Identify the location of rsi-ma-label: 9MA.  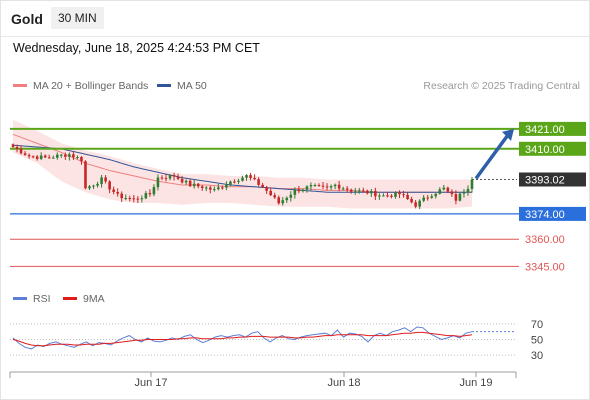
(94, 299).